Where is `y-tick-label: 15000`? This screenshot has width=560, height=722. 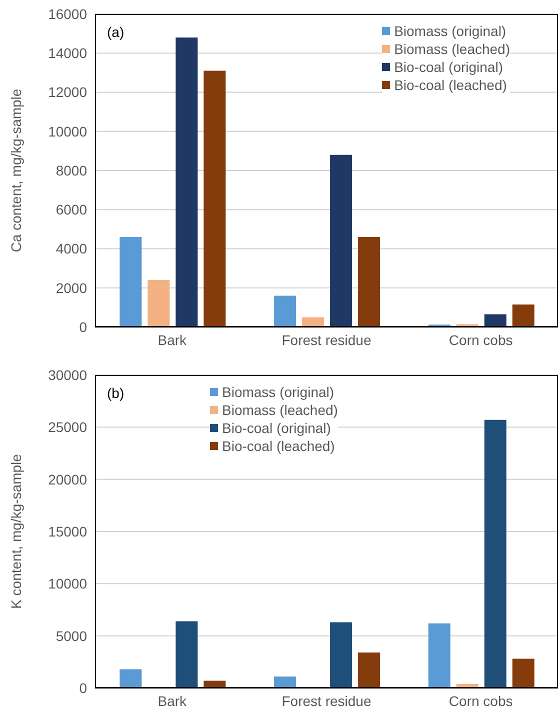 y-tick-label: 15000 is located at coordinates (68, 531).